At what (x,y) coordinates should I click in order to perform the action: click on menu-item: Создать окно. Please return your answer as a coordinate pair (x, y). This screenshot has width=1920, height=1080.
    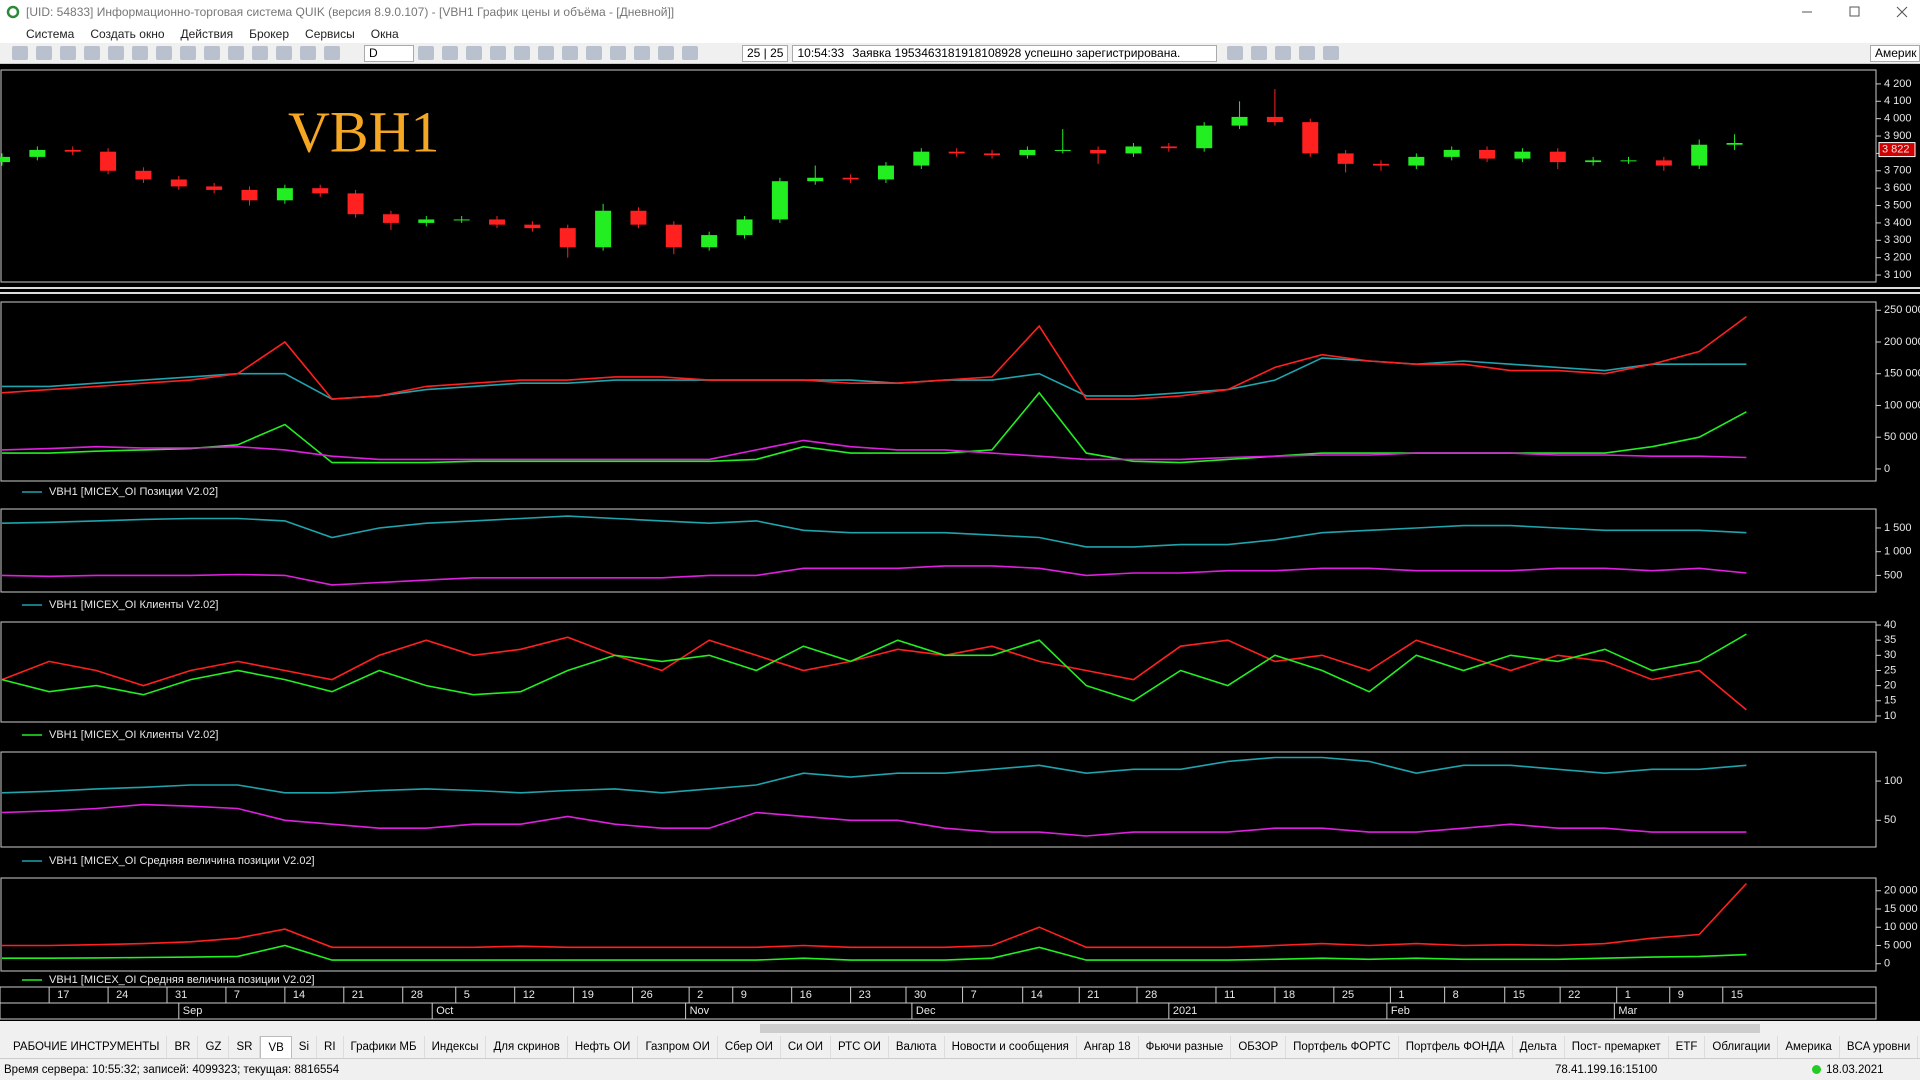
    Looking at the image, I should click on (127, 33).